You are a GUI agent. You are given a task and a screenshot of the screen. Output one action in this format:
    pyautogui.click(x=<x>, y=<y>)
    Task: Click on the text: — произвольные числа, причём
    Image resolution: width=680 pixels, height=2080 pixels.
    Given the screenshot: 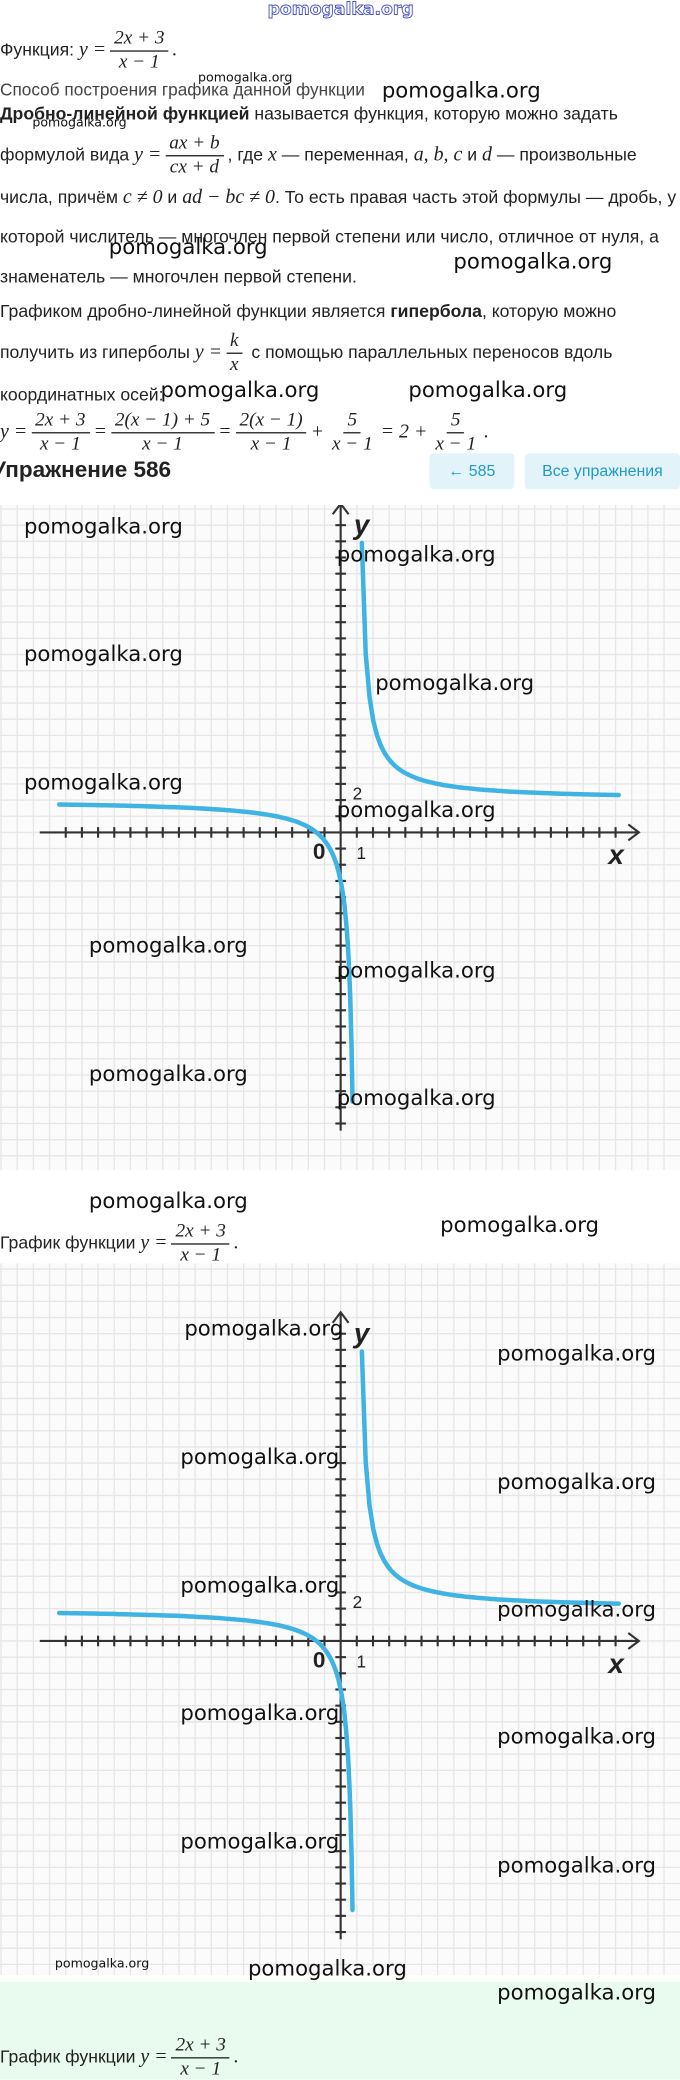 What is the action you would take?
    pyautogui.click(x=318, y=175)
    